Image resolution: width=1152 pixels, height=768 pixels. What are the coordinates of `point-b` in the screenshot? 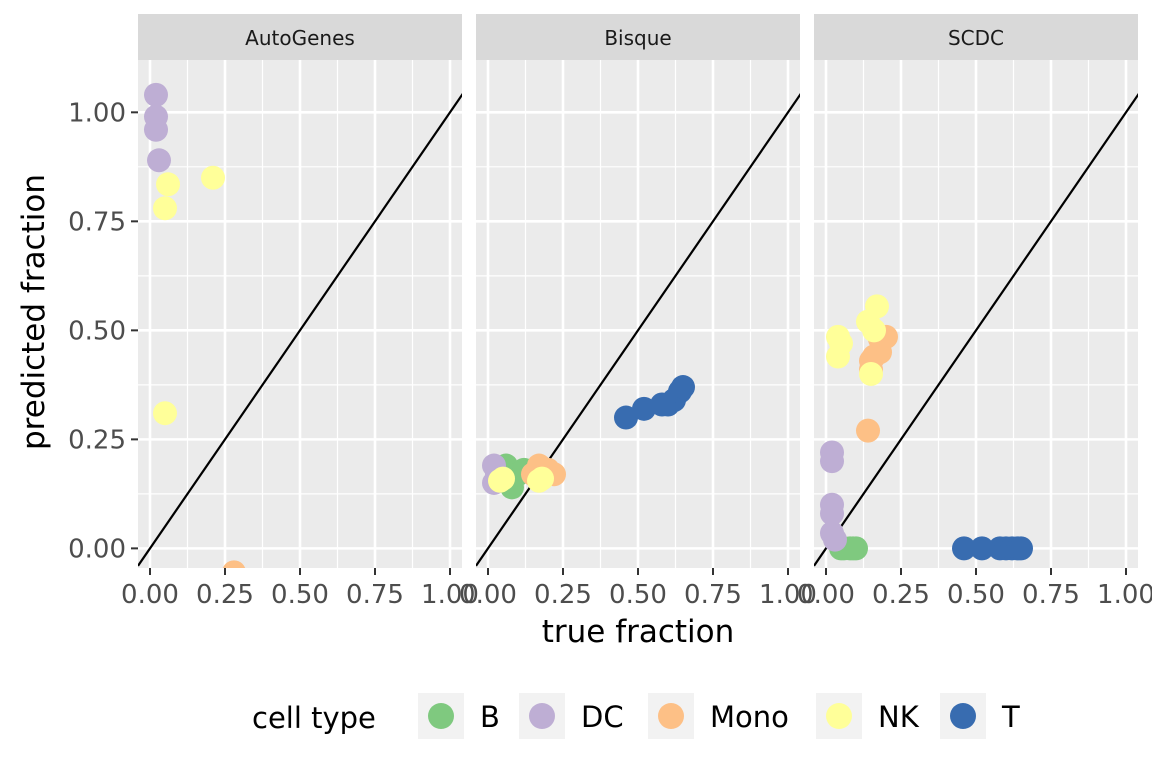 It's located at (856, 548).